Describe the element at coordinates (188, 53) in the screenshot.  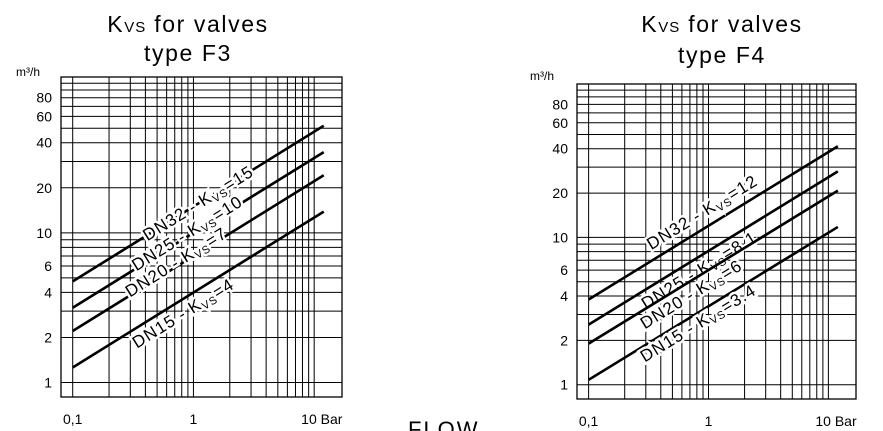
I see `chart-title-line2: type F3` at that location.